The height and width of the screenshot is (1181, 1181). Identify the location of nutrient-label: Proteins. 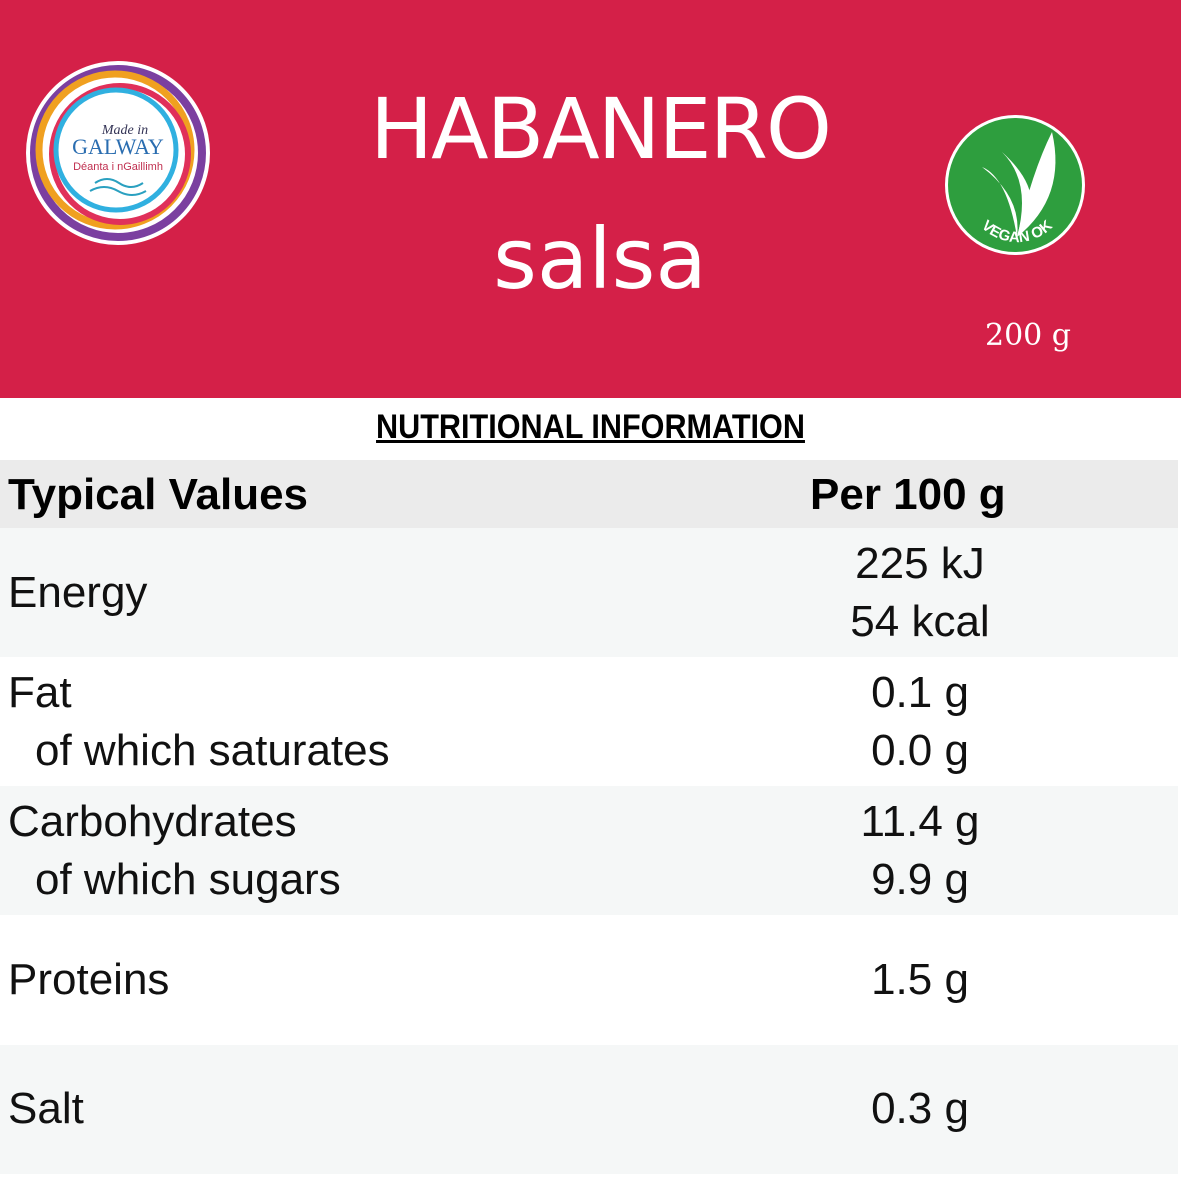
(89, 980).